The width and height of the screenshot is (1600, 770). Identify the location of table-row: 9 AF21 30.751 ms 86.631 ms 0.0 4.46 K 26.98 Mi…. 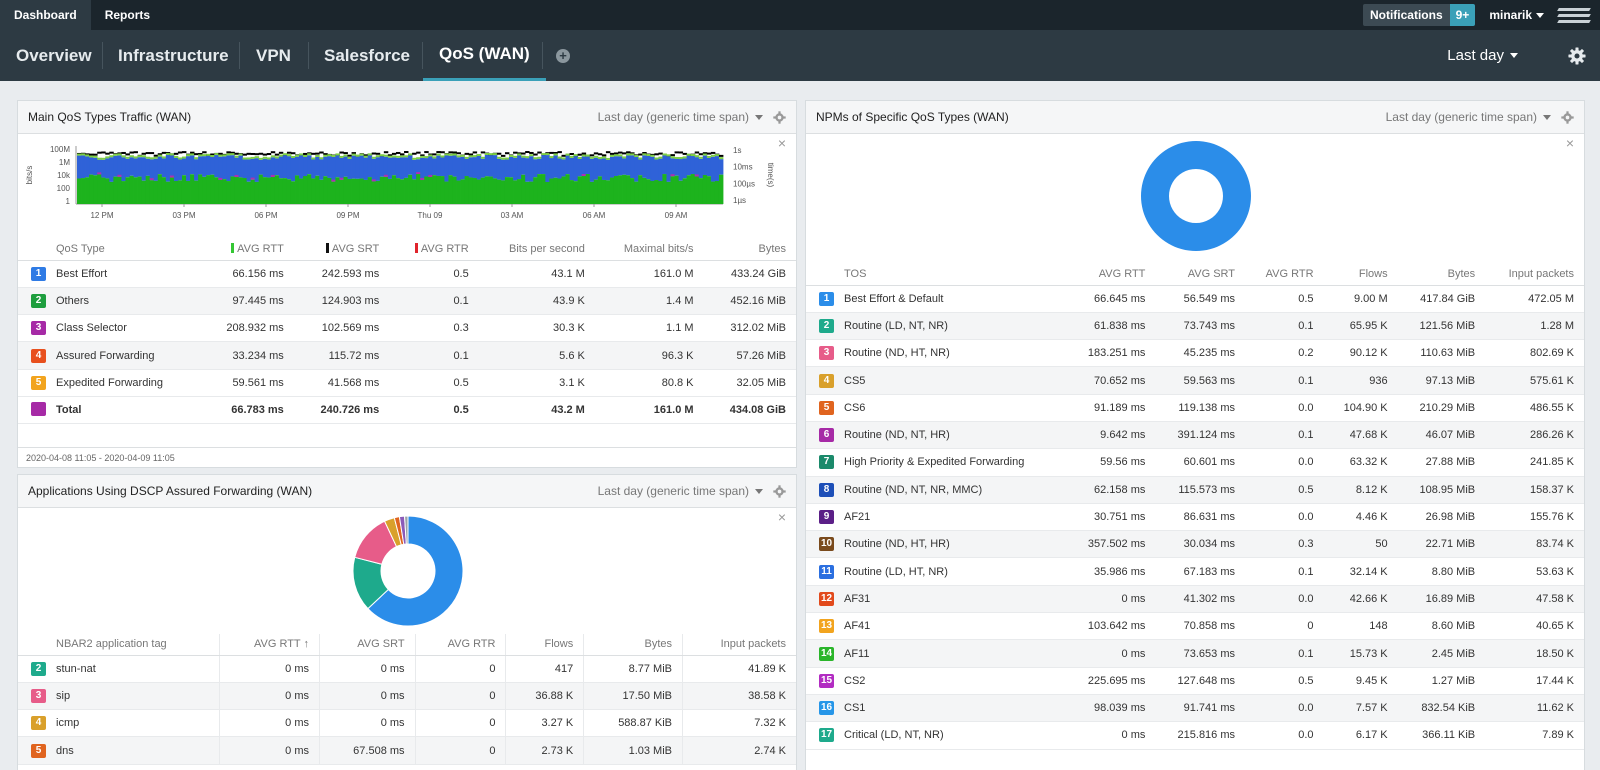
(1195, 517).